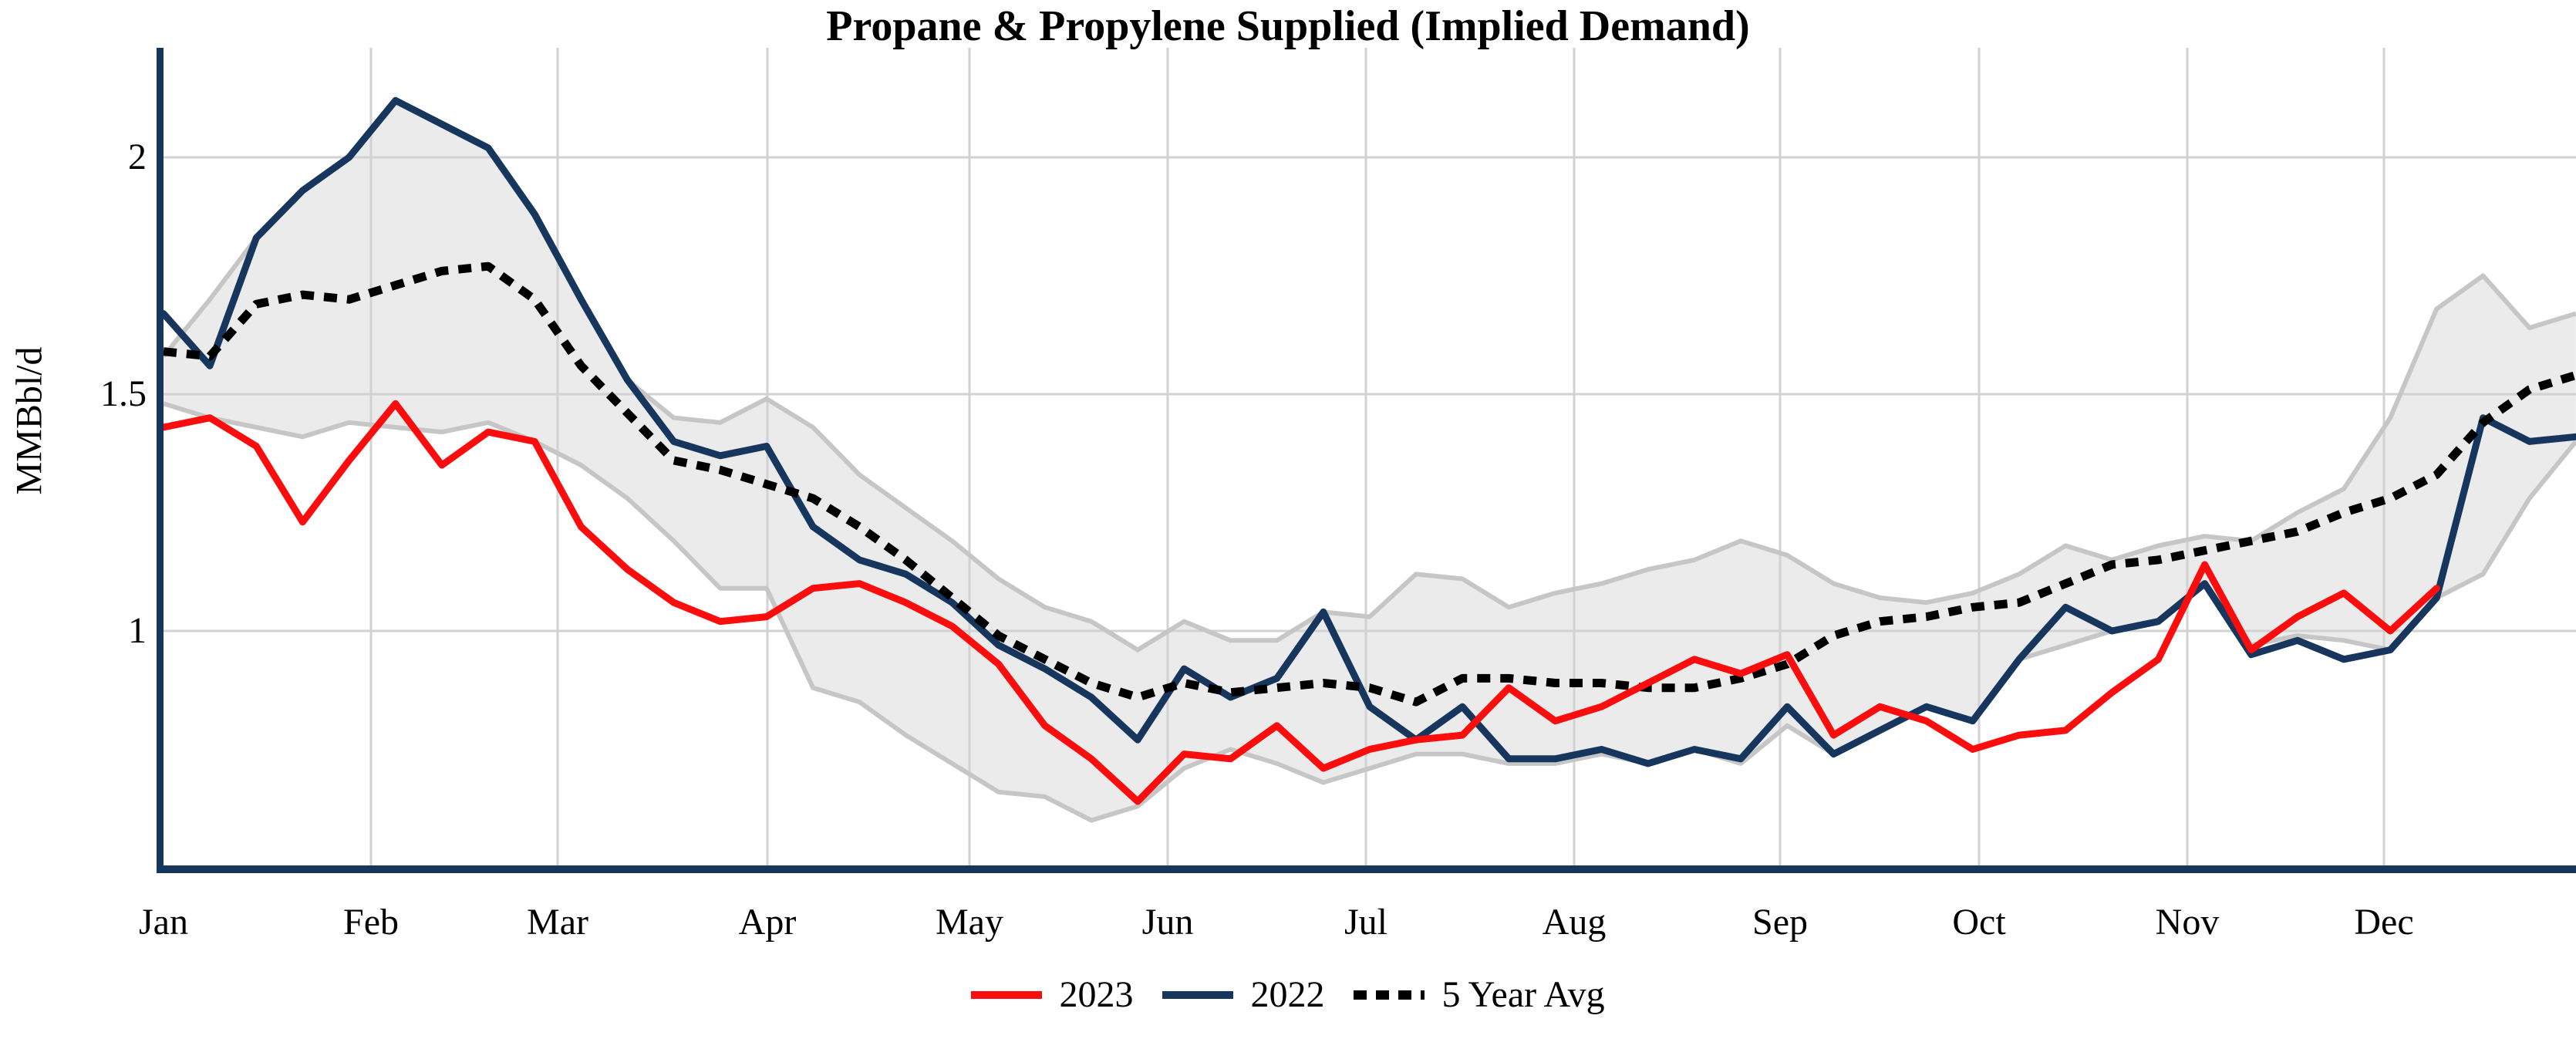 This screenshot has height=1049, width=2576. What do you see at coordinates (1389, 995) in the screenshot?
I see `legend-swatch-5yr-dotted-line` at bounding box center [1389, 995].